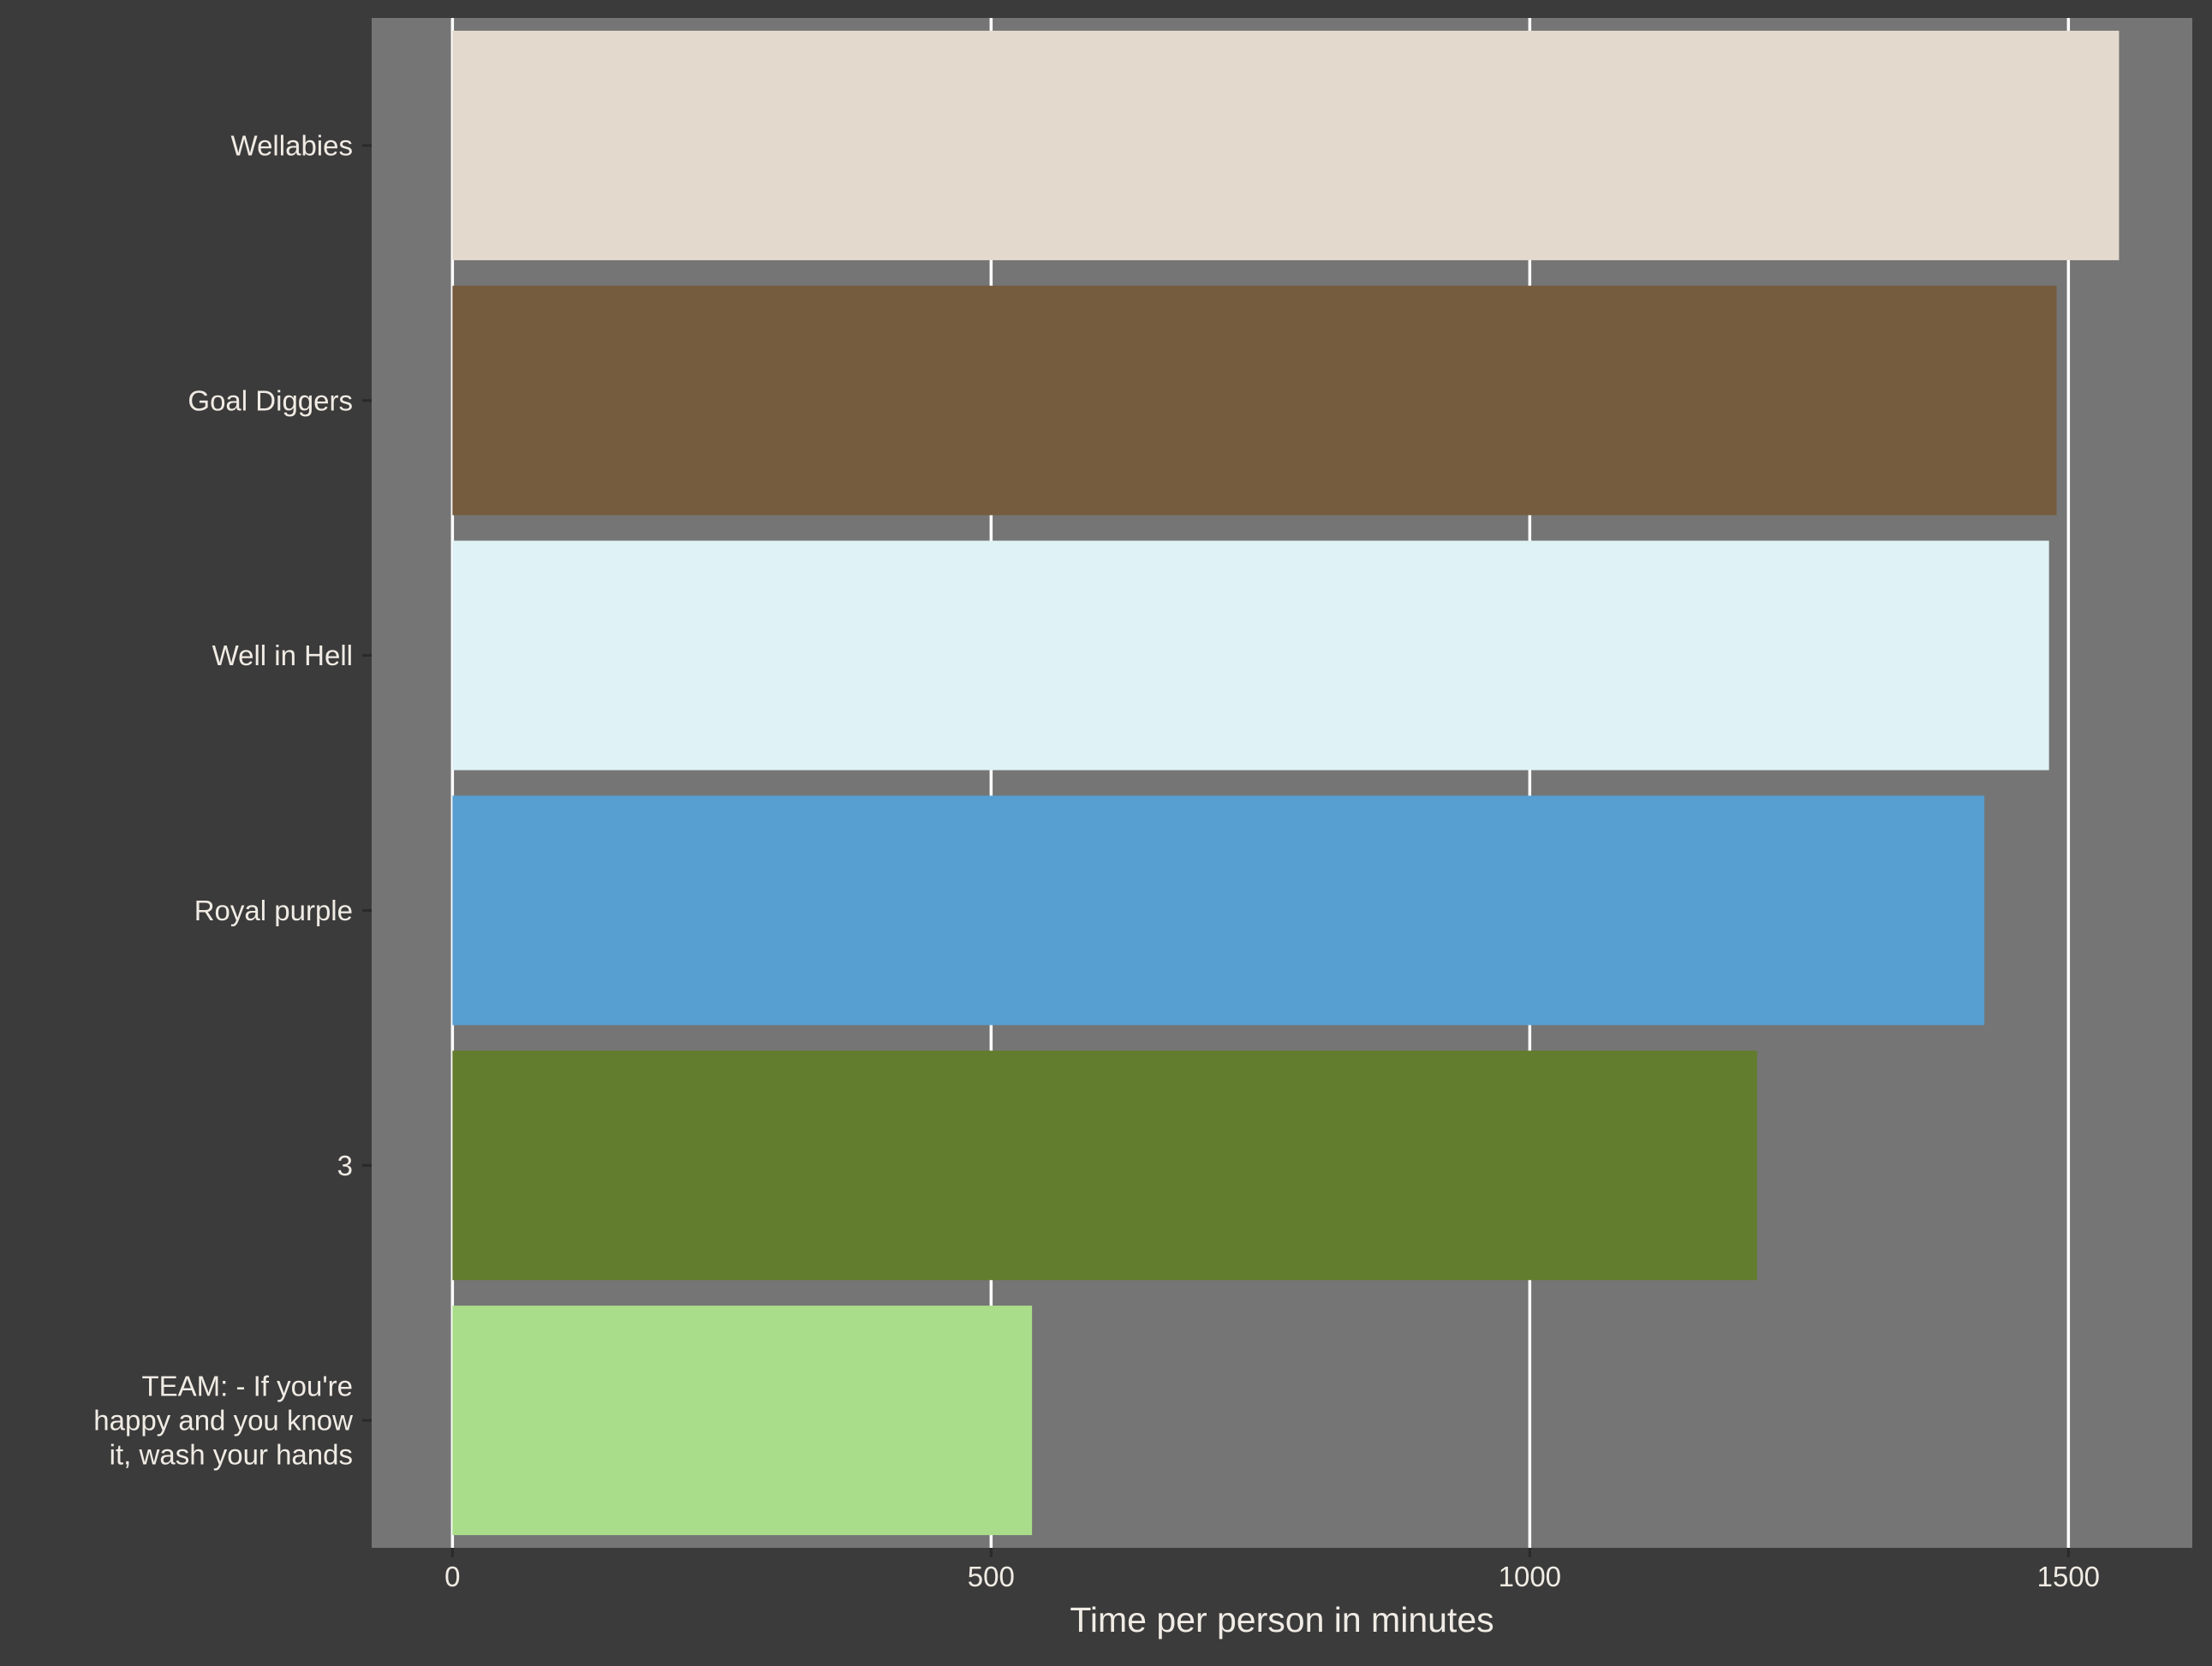 The image size is (2212, 1666). Describe the element at coordinates (452, 1576) in the screenshot. I see `x-tick-label-0: 0` at that location.